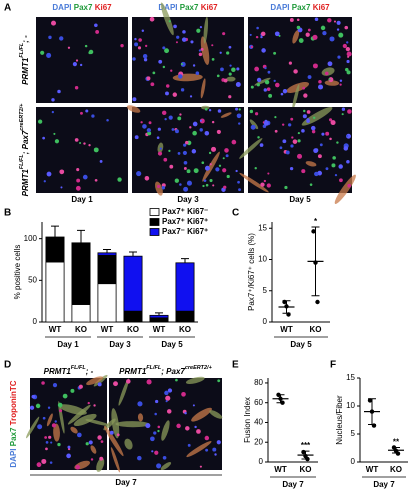  What do you see at coordinates (32, 279) in the screenshot?
I see `y-tick-label: 50` at bounding box center [32, 279].